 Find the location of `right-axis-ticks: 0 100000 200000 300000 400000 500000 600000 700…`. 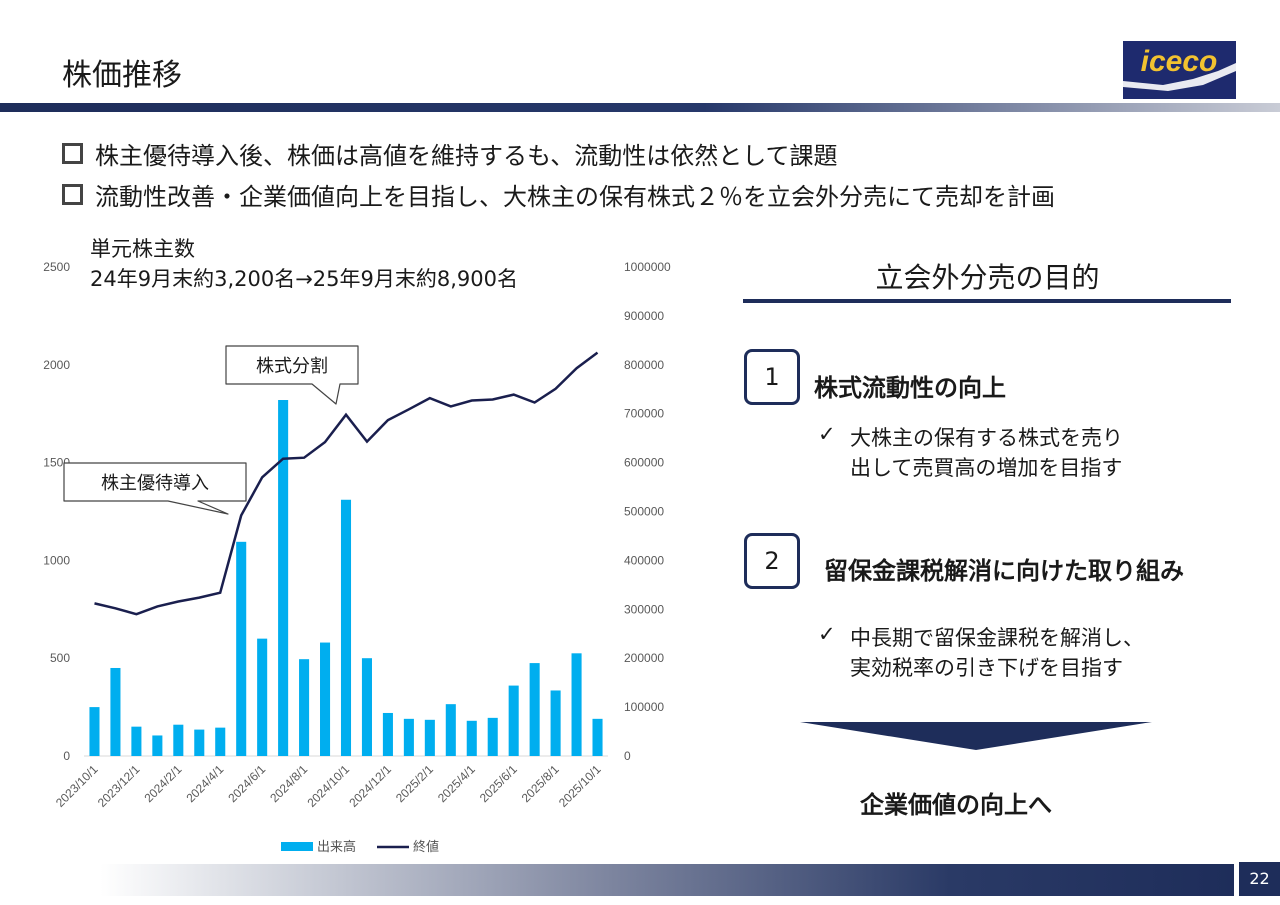

right-axis-ticks: 0 100000 200000 300000 400000 500000 600000 700… is located at coordinates (647, 511).